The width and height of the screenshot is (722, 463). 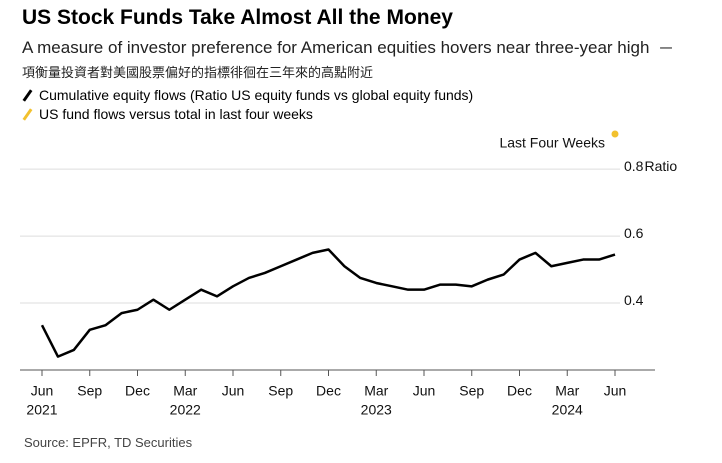 What do you see at coordinates (552, 143) in the screenshot?
I see `annotation: Last Four Weeks` at bounding box center [552, 143].